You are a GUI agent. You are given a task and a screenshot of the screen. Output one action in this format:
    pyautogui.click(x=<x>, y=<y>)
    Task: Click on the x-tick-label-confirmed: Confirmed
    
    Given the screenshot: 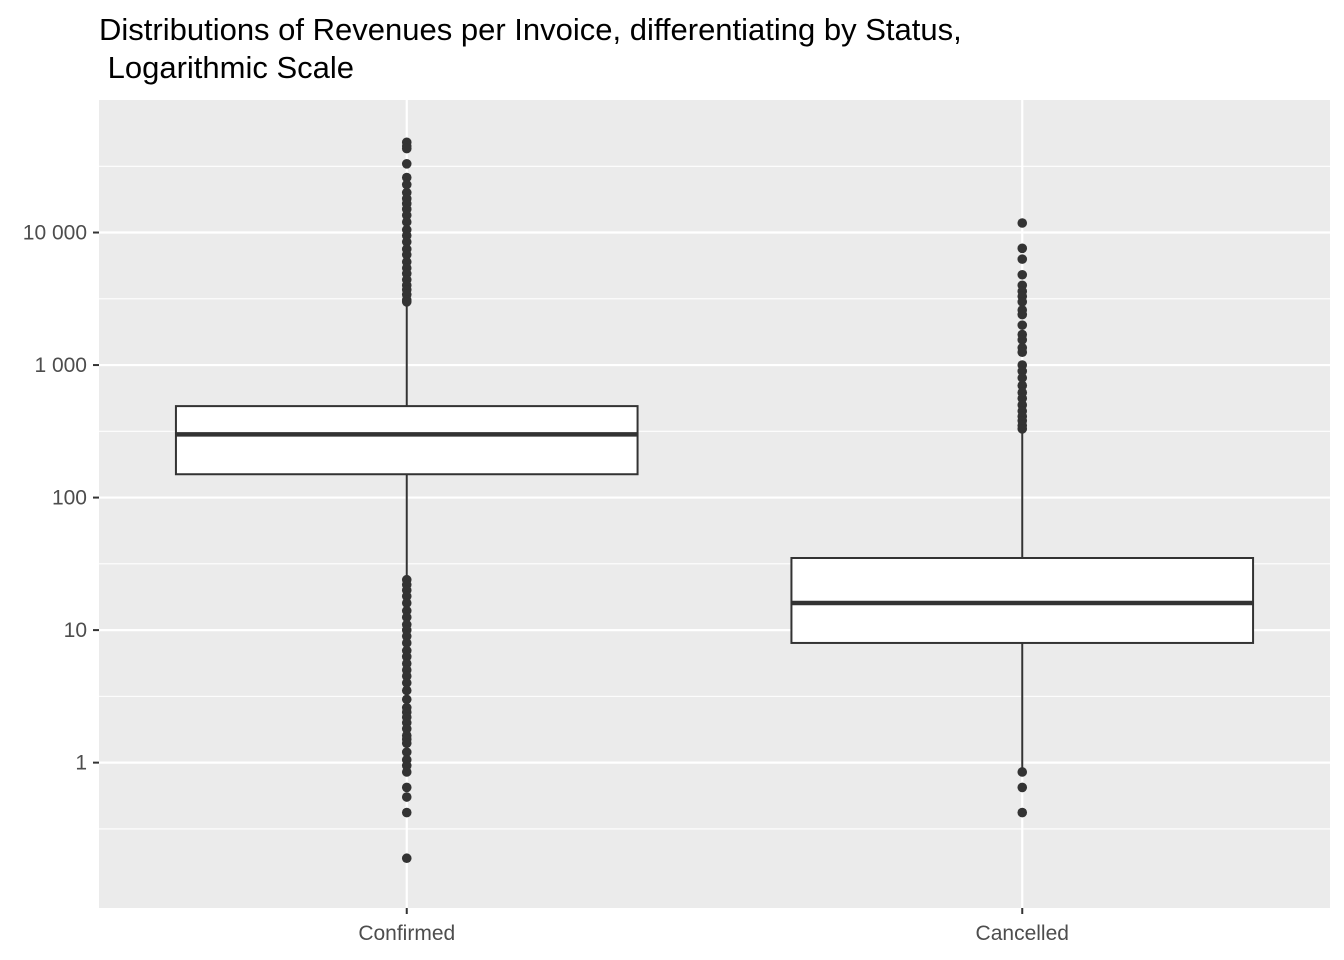 What is the action you would take?
    pyautogui.click(x=406, y=933)
    